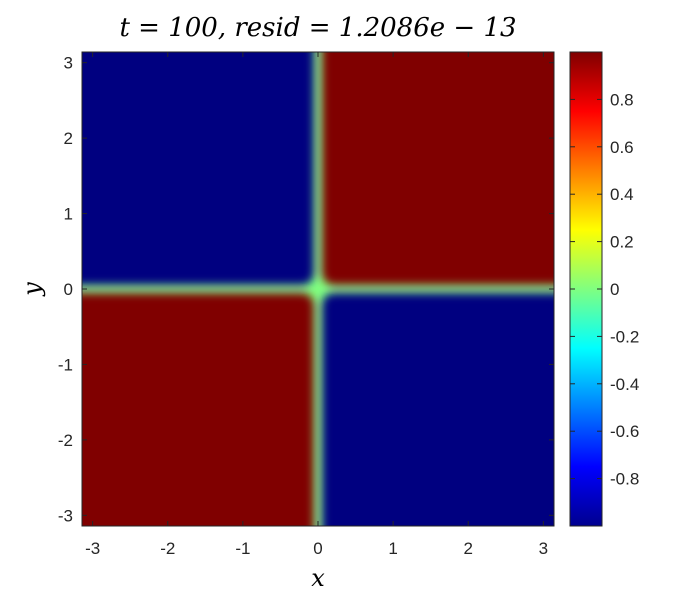 This screenshot has height=600, width=700. I want to click on colorbar-tick-label: -0.2, so click(624, 336).